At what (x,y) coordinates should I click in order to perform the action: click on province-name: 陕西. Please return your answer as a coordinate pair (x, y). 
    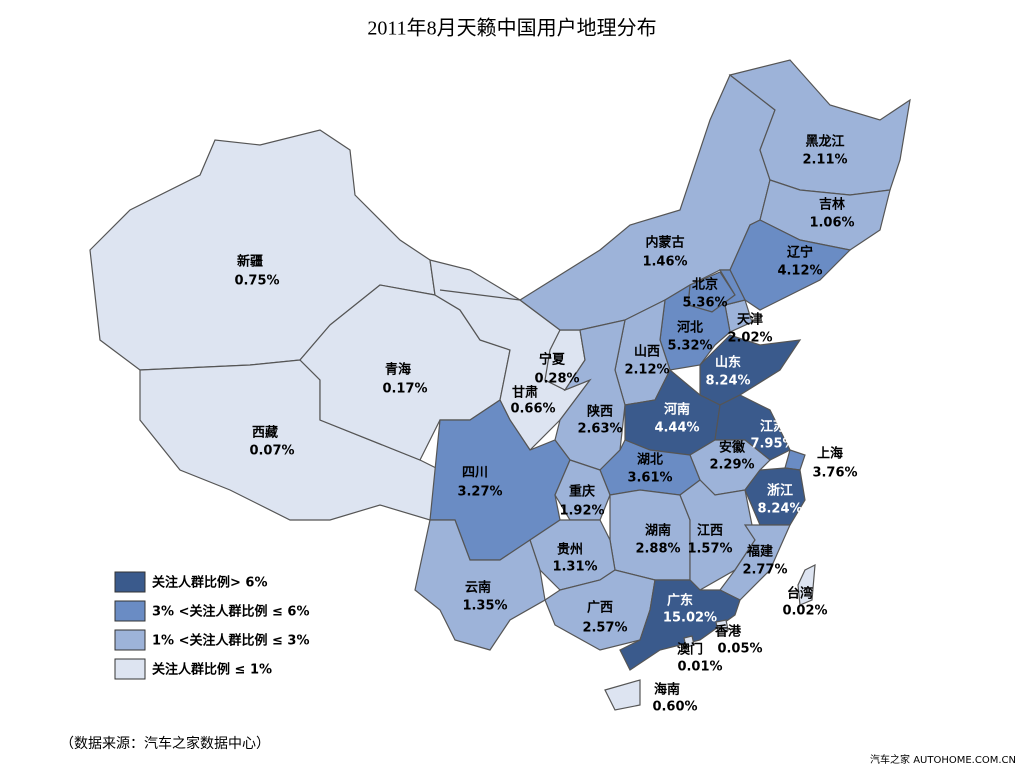
    Looking at the image, I should click on (600, 412).